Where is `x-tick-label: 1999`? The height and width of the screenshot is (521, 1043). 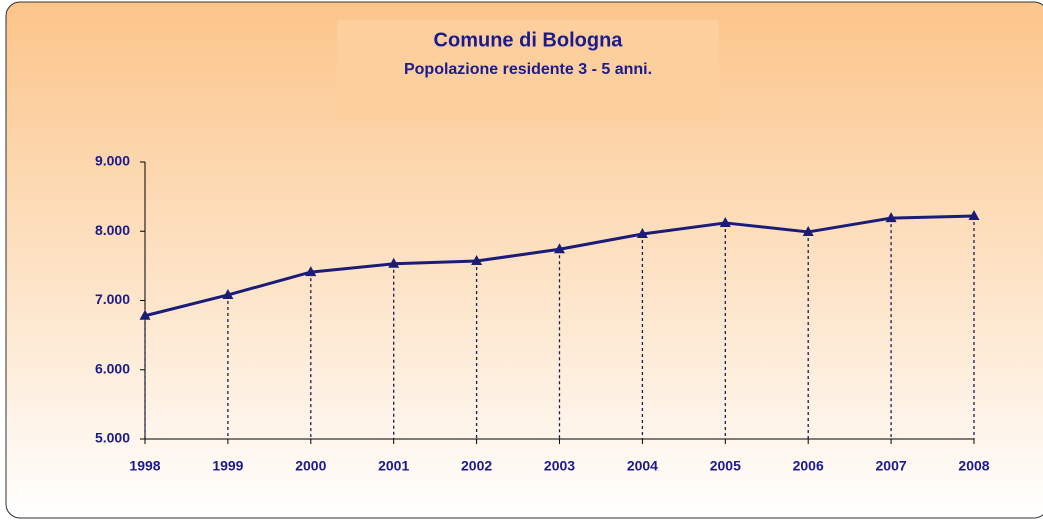 x-tick-label: 1999 is located at coordinates (227, 466).